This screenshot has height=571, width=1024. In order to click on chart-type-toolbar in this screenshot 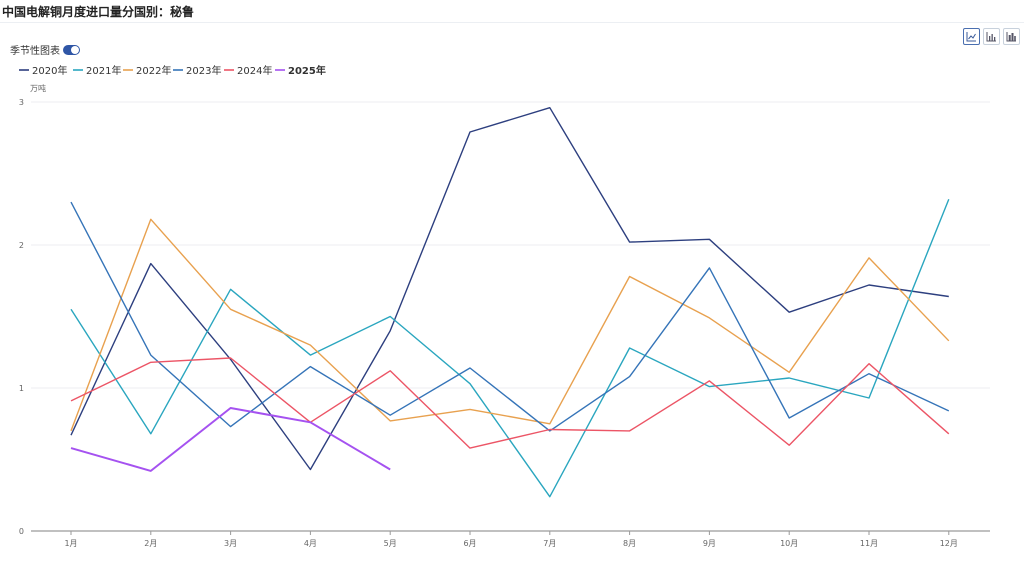, I will do `click(991, 36)`.